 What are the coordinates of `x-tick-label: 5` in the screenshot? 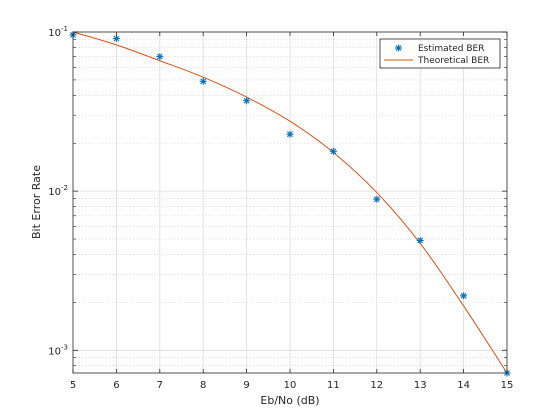 It's located at (73, 385).